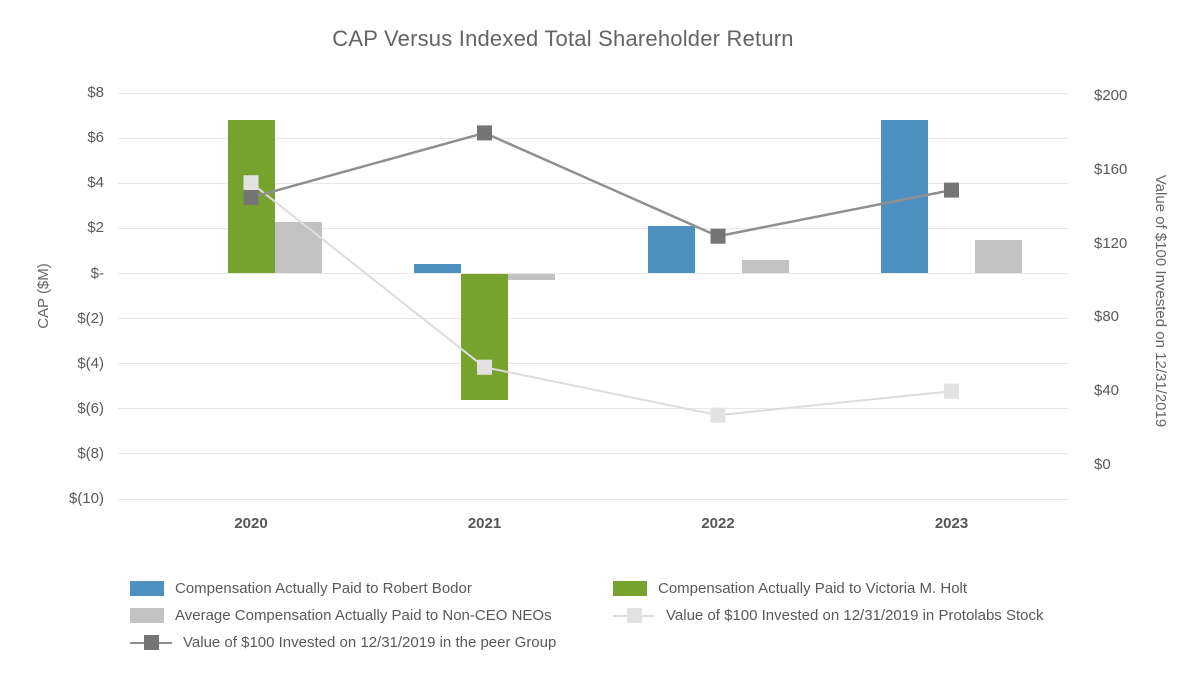 This screenshot has height=700, width=1200. Describe the element at coordinates (951, 523) in the screenshot. I see `x-category-label: 2023` at that location.